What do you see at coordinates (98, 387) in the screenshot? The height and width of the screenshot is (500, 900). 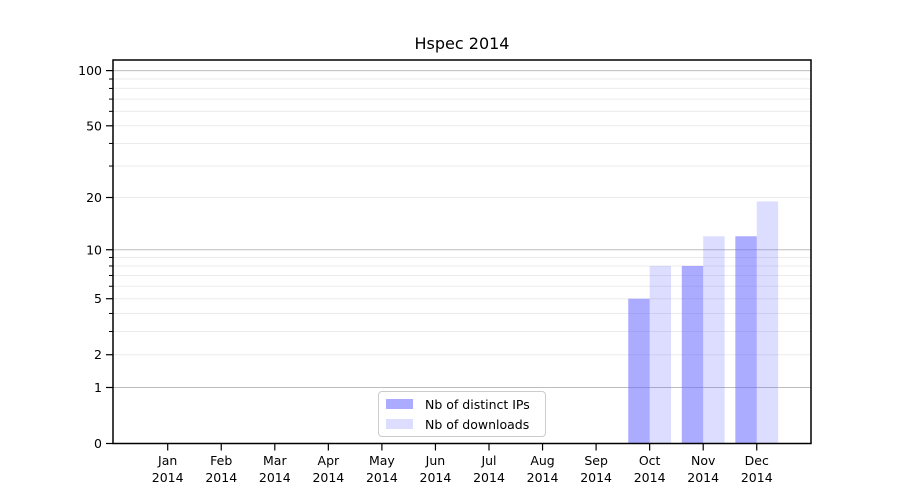 I see `y-tick-label-1: 1` at bounding box center [98, 387].